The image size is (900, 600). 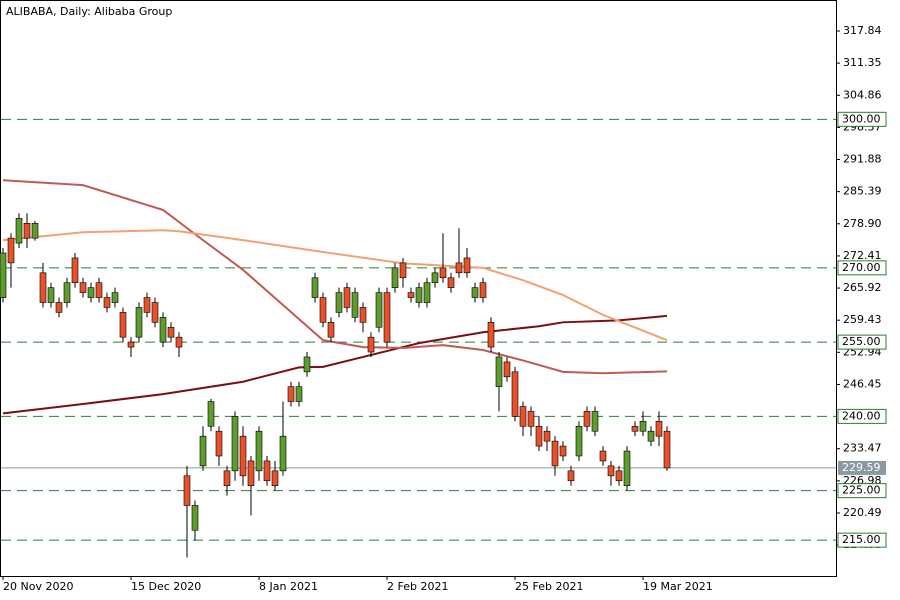 I want to click on y-tick-label: 278.90, so click(x=862, y=223).